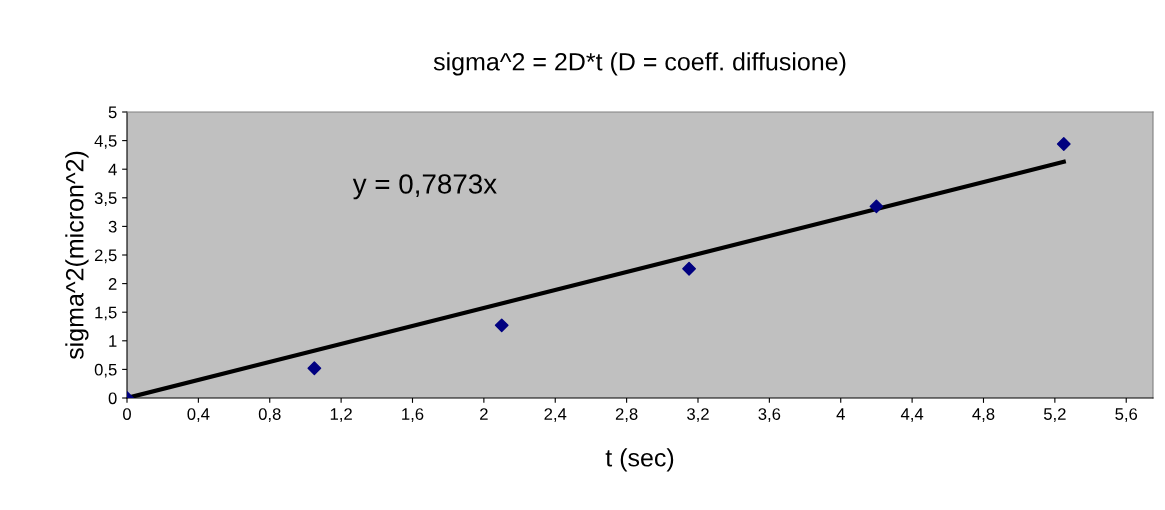 The width and height of the screenshot is (1165, 510). What do you see at coordinates (983, 415) in the screenshot?
I see `x-tick-label: 4,8` at bounding box center [983, 415].